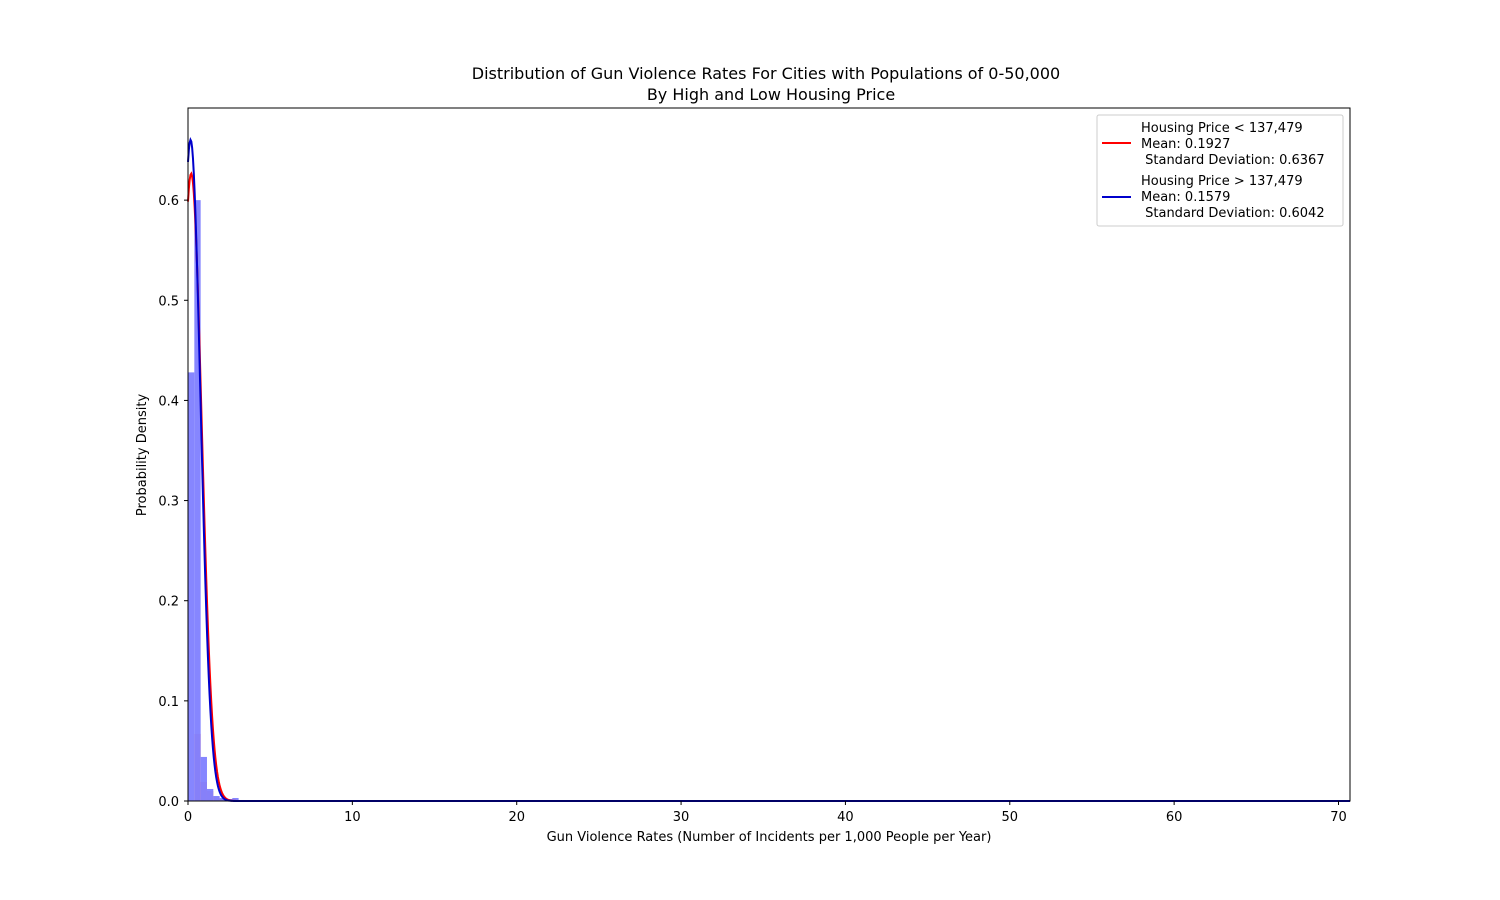  I want to click on legend-box, so click(1220, 170).